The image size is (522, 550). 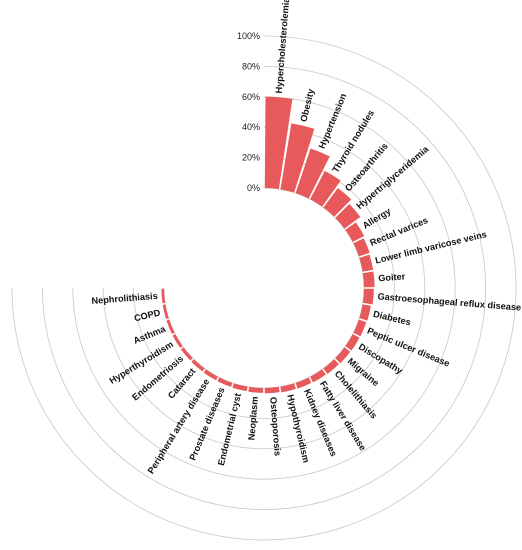 What do you see at coordinates (124, 298) in the screenshot?
I see `category-label: Nephrolithiasis` at bounding box center [124, 298].